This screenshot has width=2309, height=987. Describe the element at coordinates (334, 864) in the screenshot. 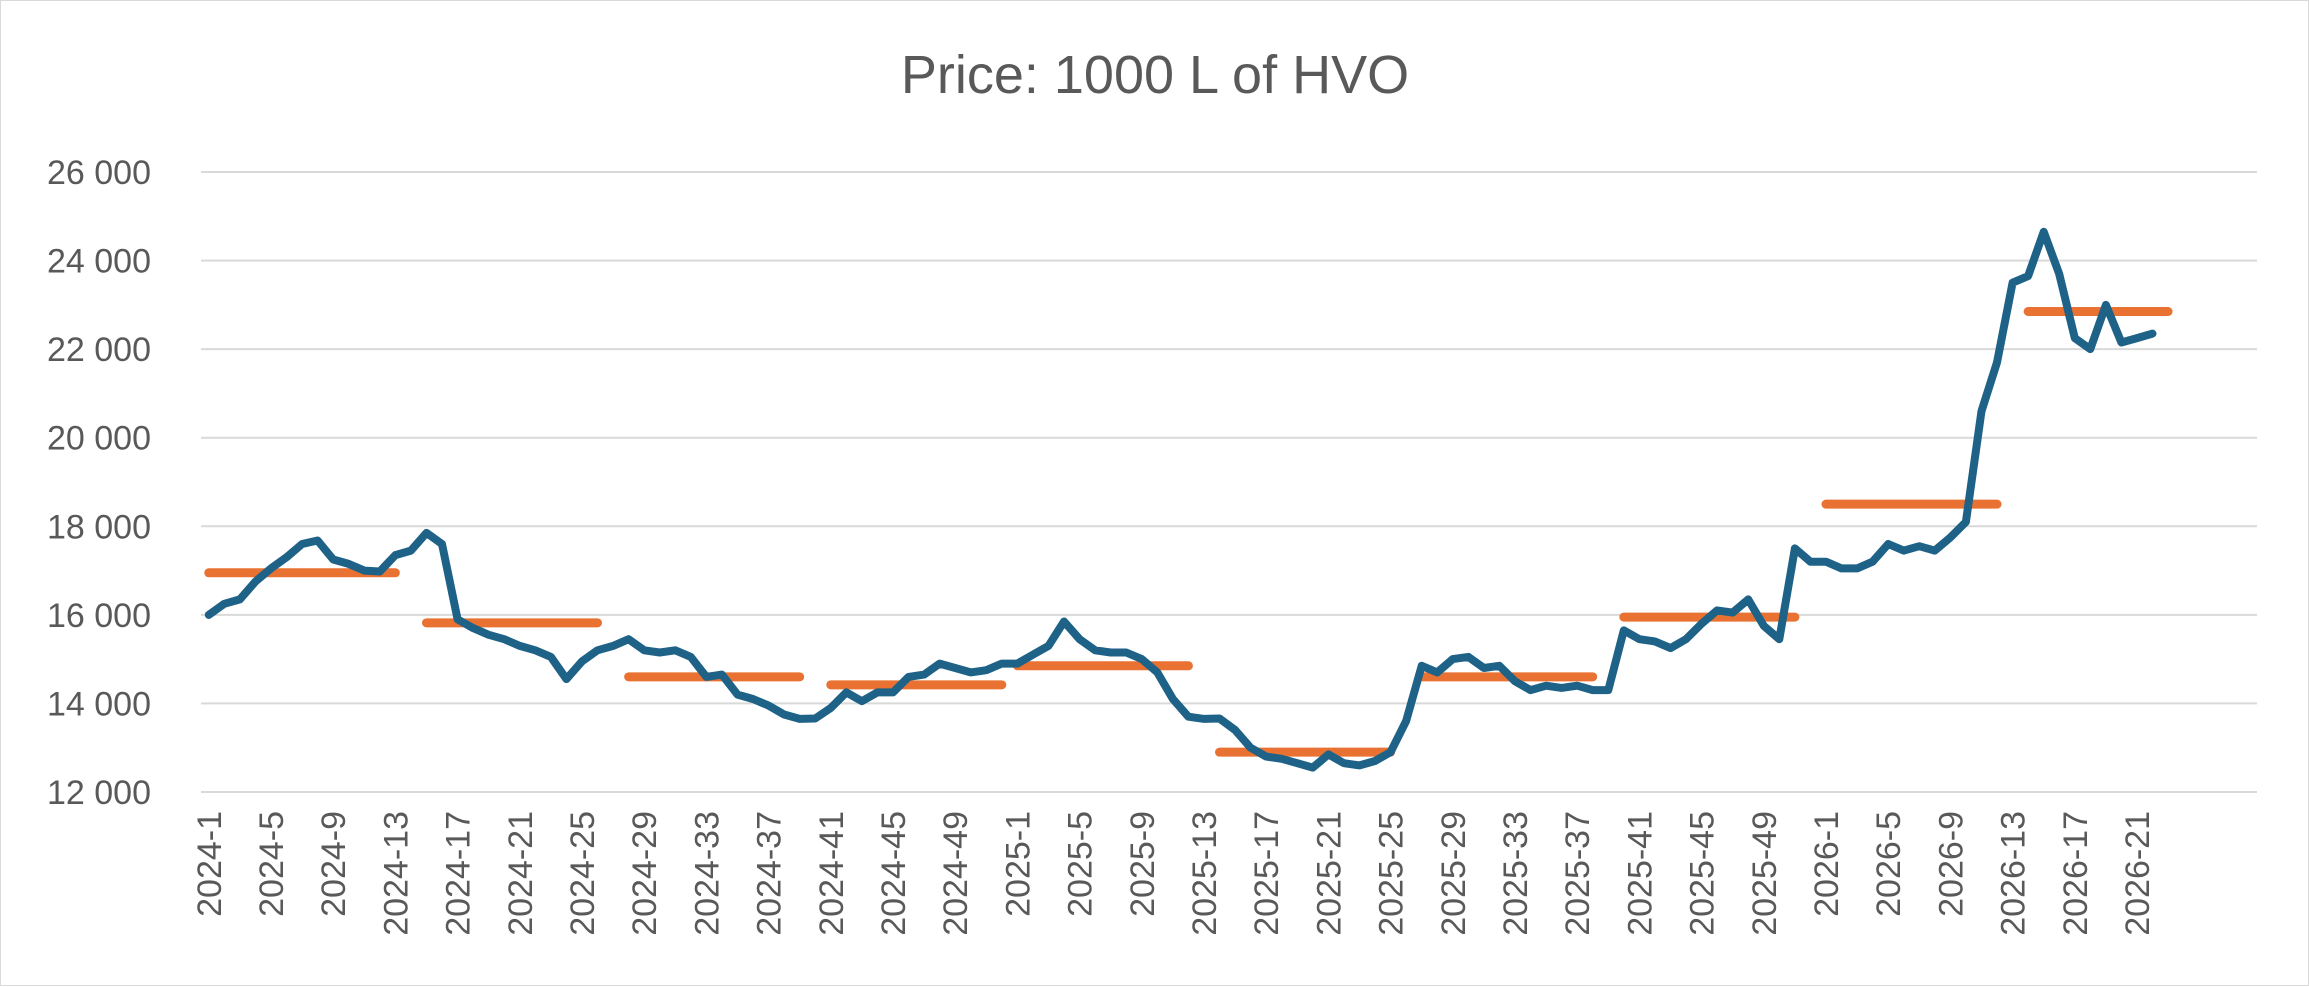

I see `x-tick-label: 2024-9` at that location.